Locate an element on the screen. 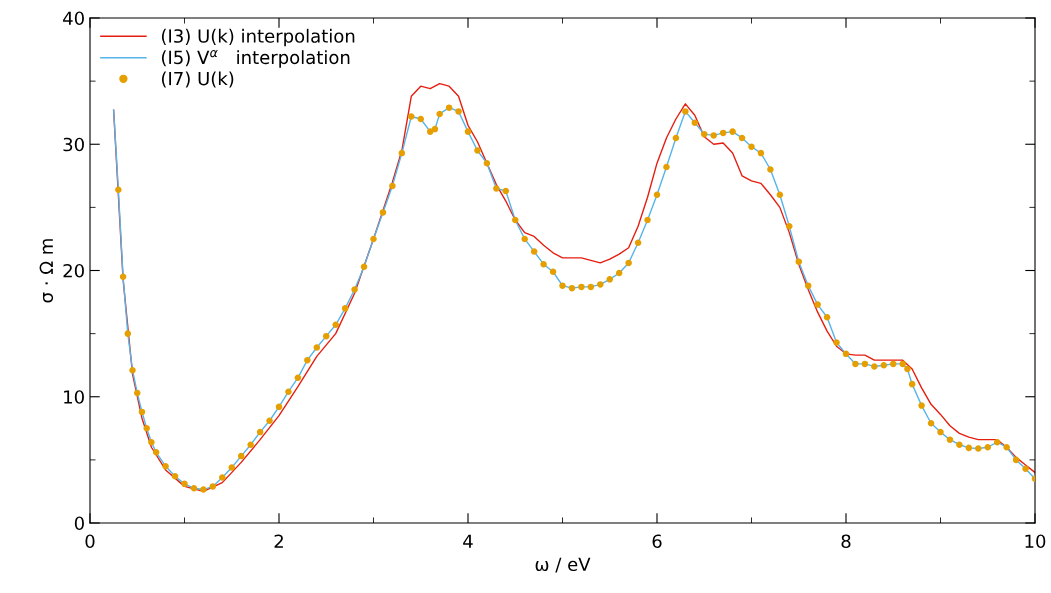  y-tick-label: 10 is located at coordinates (74, 397).